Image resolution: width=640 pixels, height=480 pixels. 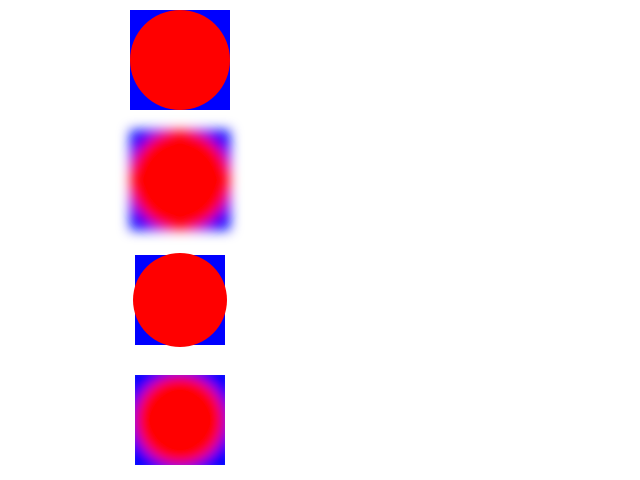 I want to click on tile-2-circle, so click(x=180, y=180).